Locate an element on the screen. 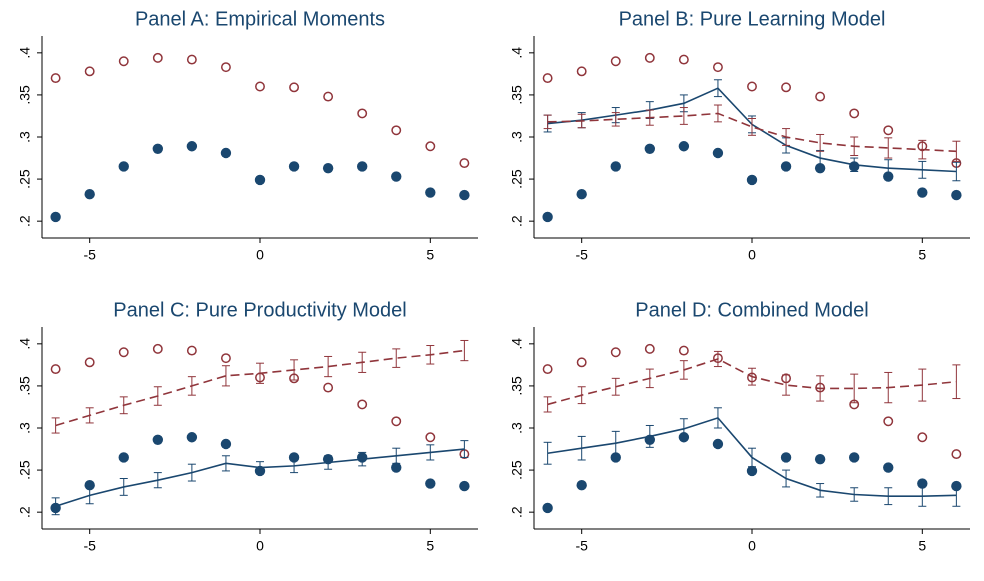  panel-title: Panel C: Pure Productivity Model is located at coordinates (259, 310).